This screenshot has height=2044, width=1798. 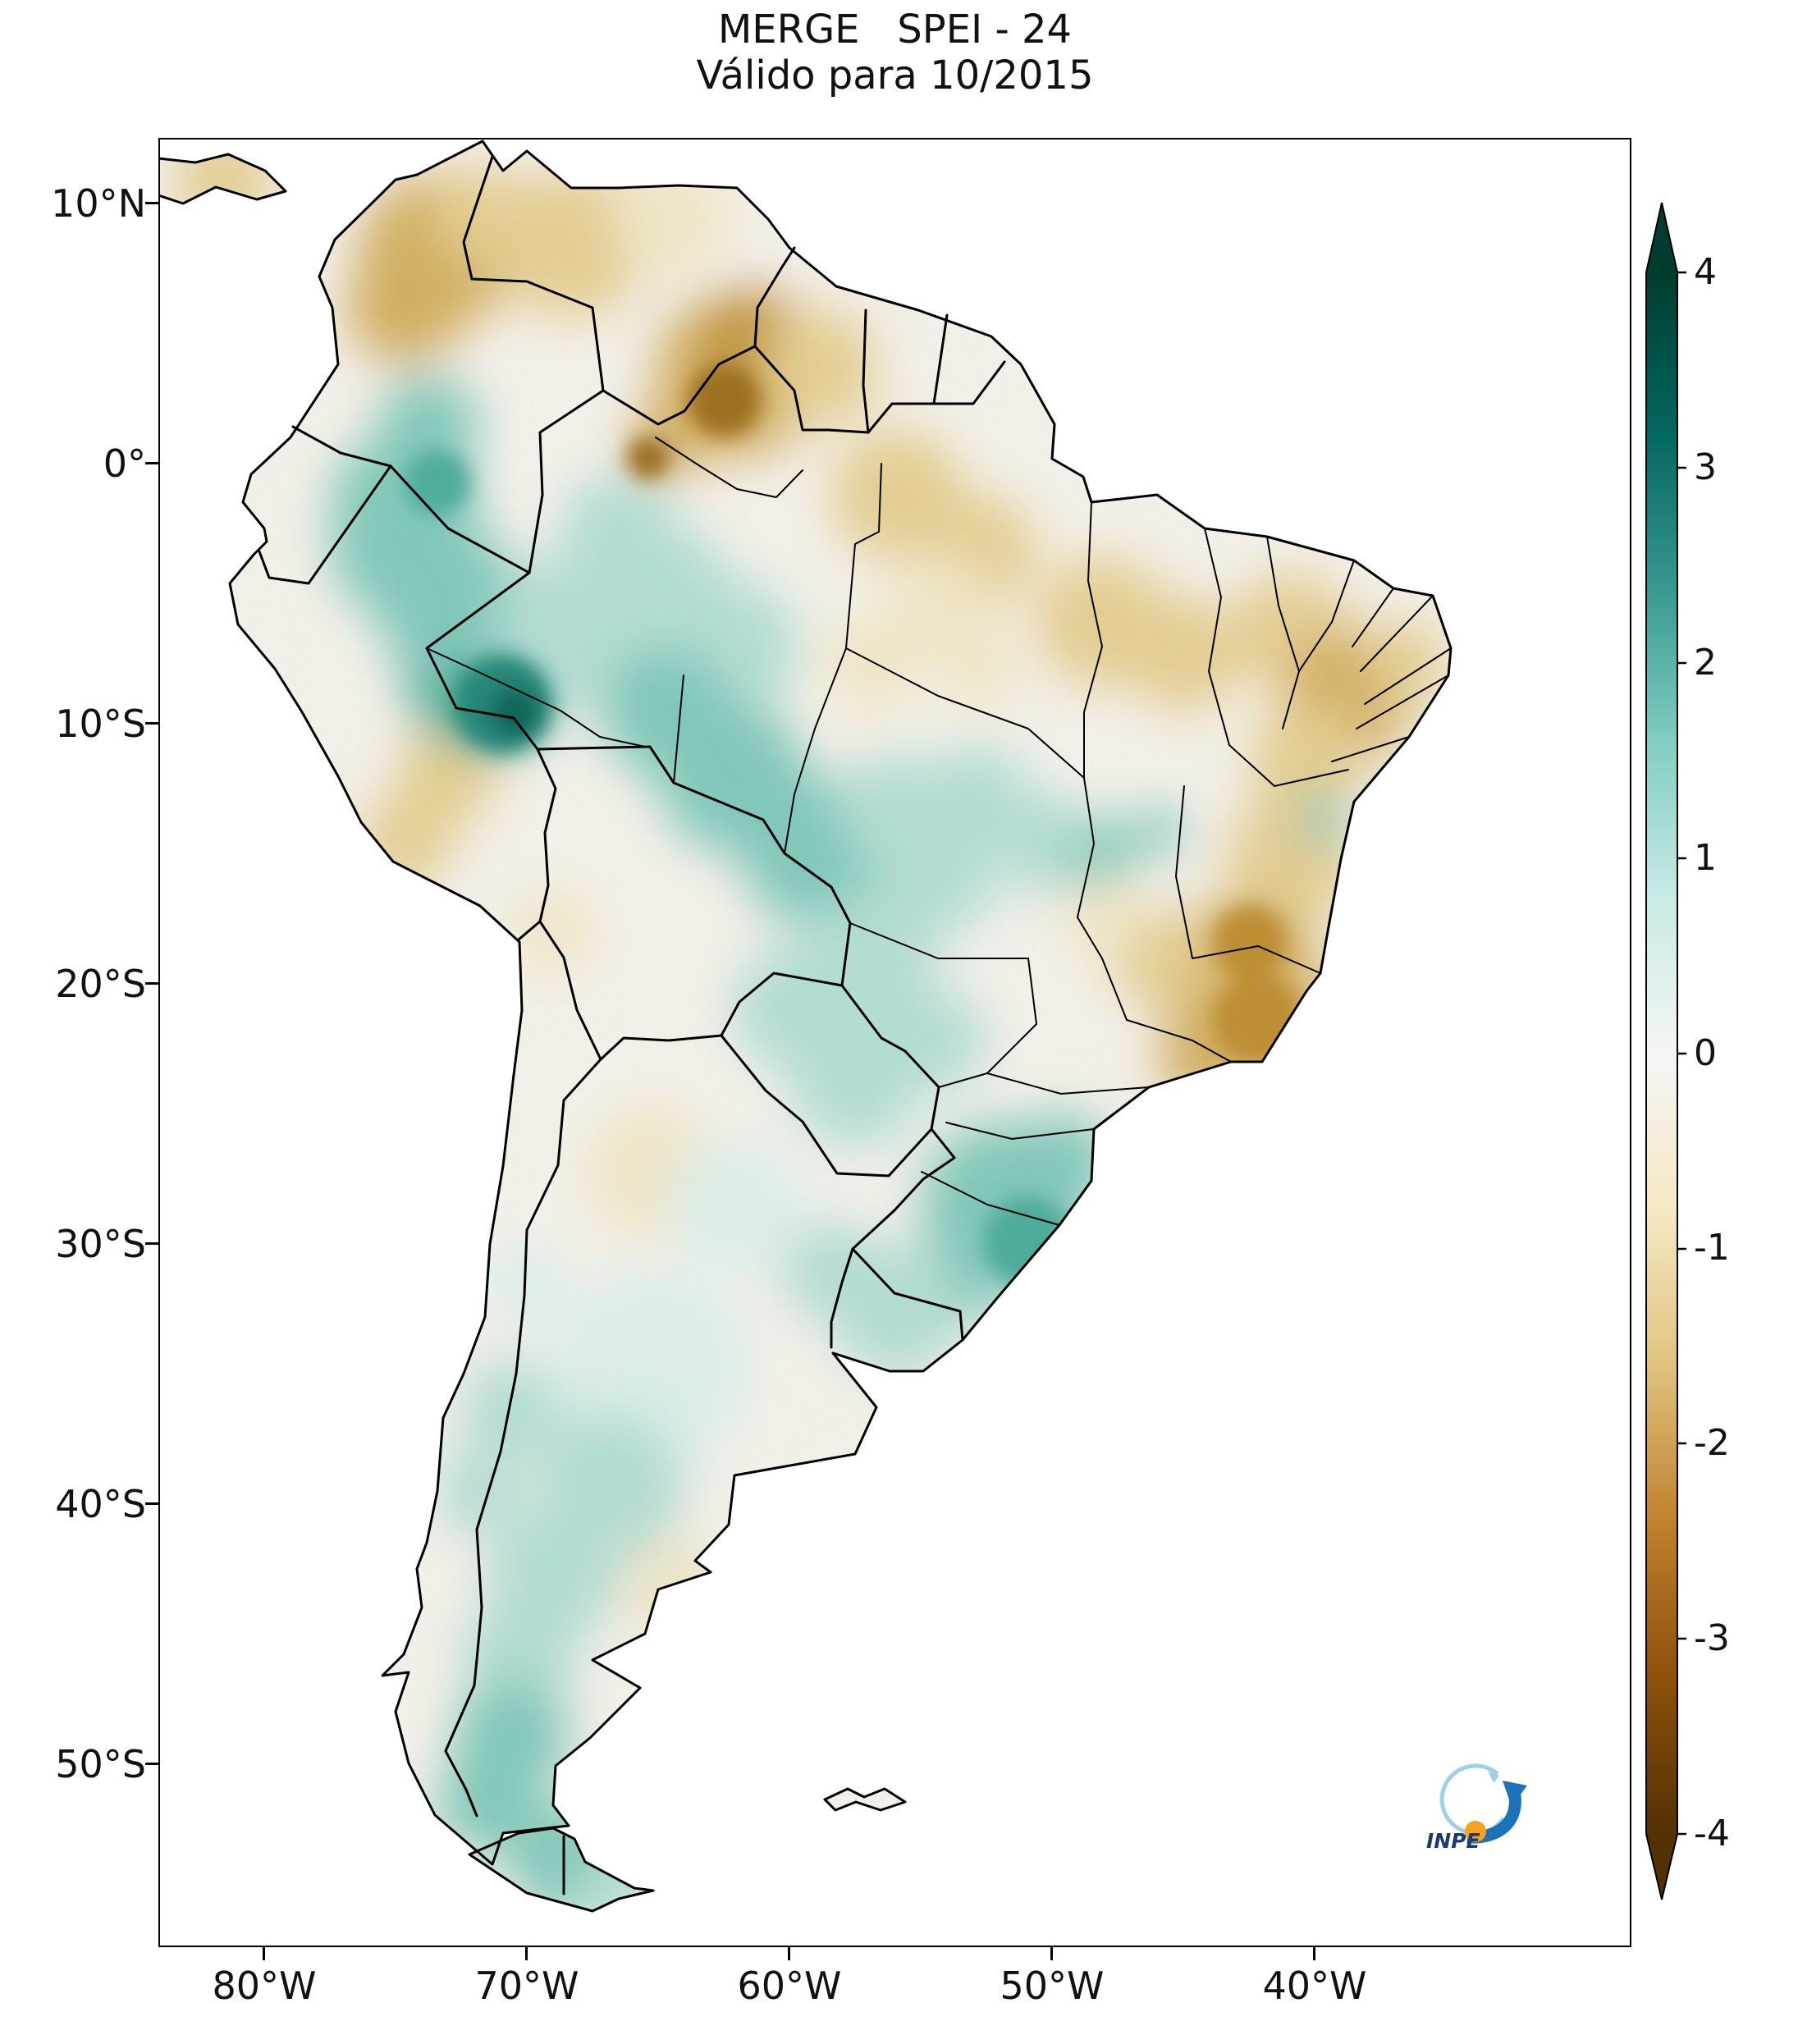 I want to click on colorbar-tick-label: -4, so click(x=1712, y=1833).